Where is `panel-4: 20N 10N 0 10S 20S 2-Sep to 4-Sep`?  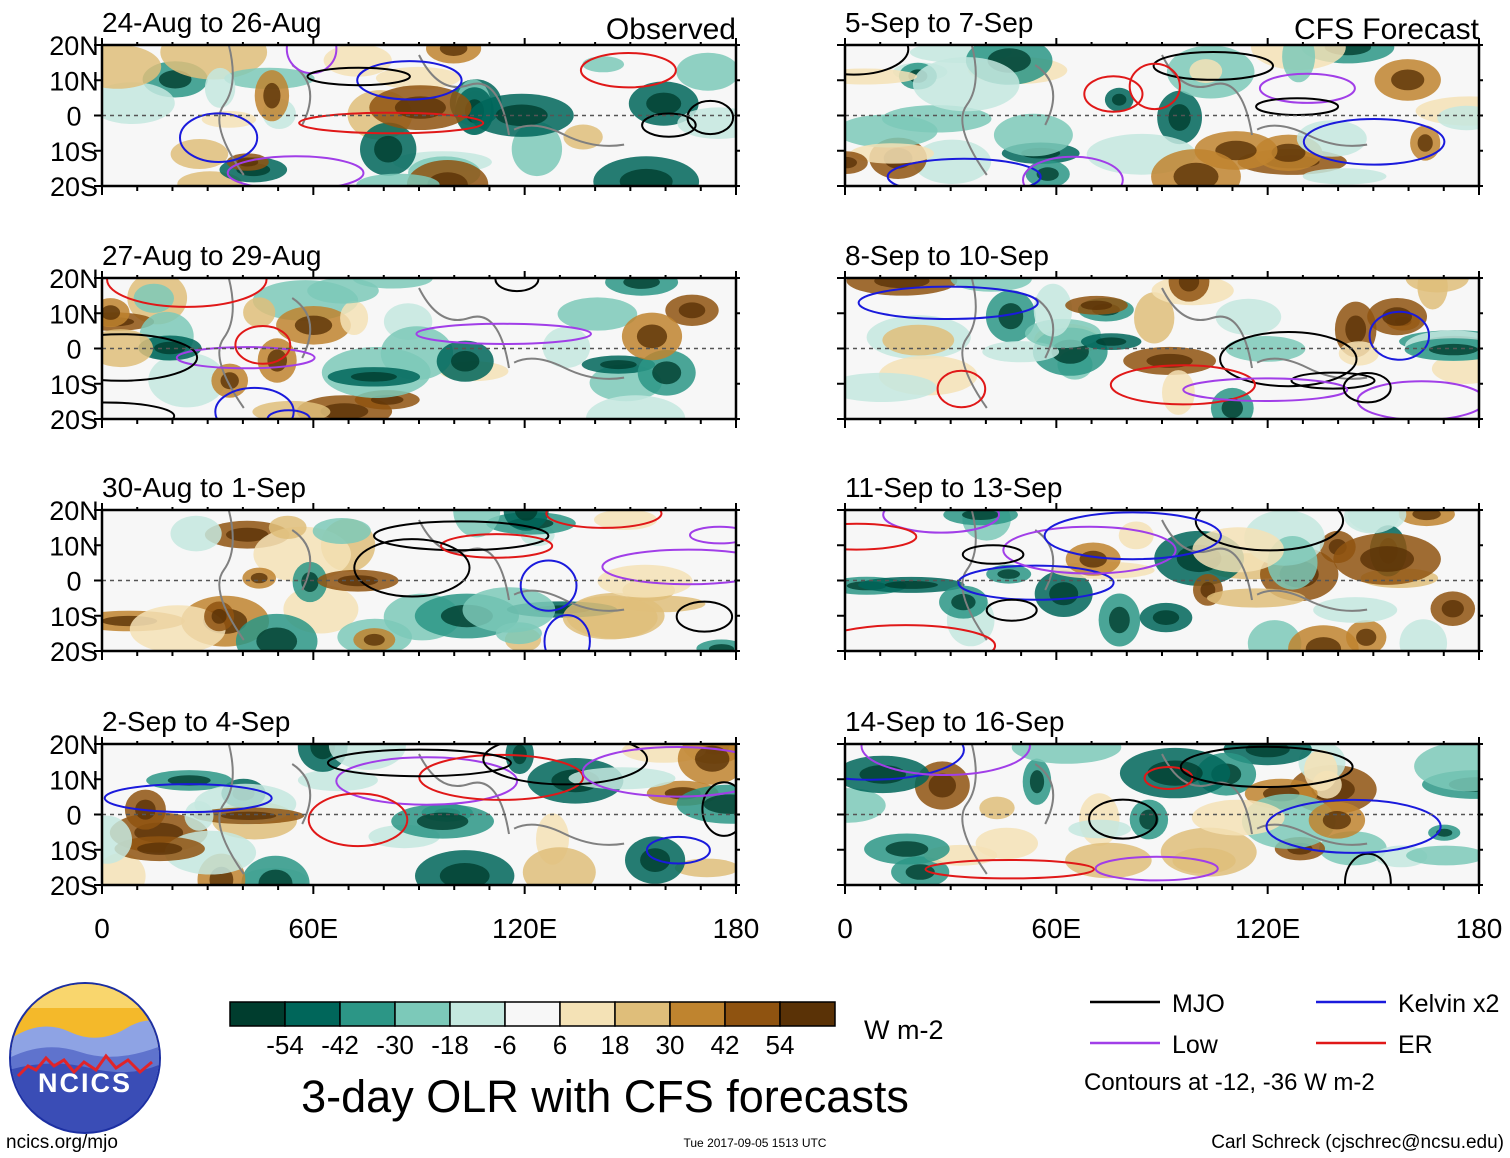
panel-4: 20N 10N 0 10S 20S 2-Sep to 4-Sep is located at coordinates (394, 803).